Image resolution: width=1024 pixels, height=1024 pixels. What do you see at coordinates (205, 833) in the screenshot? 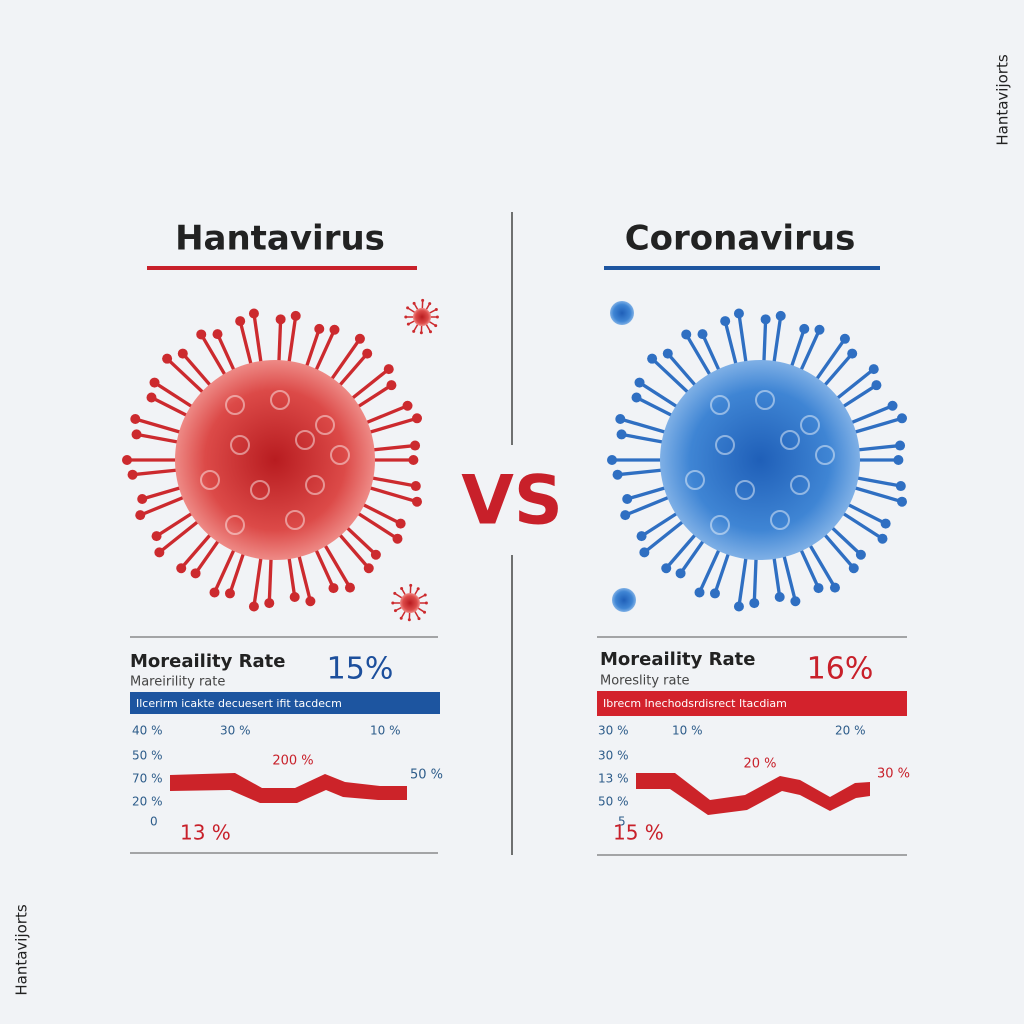
I see `line-label: 13 %` at bounding box center [205, 833].